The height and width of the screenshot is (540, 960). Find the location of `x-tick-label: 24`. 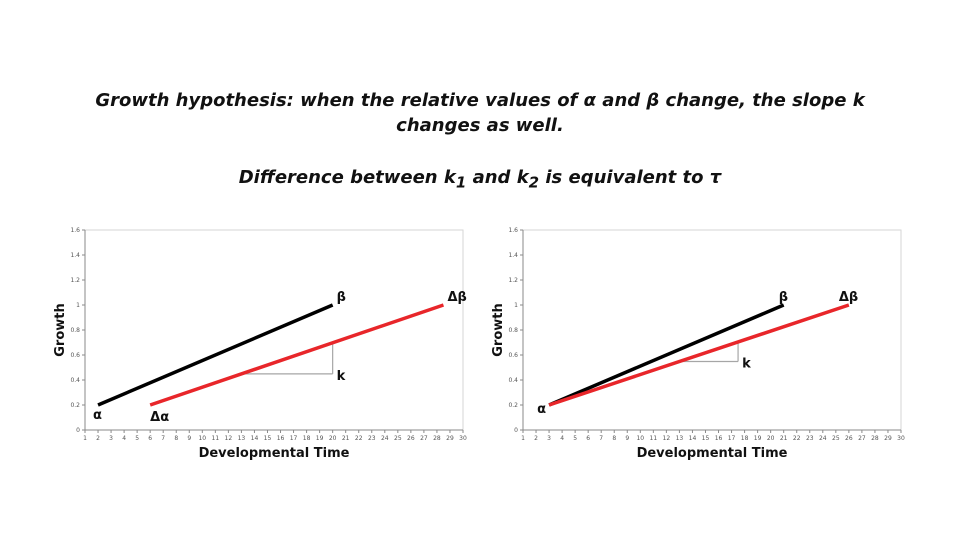

x-tick-label: 24 is located at coordinates (385, 438).